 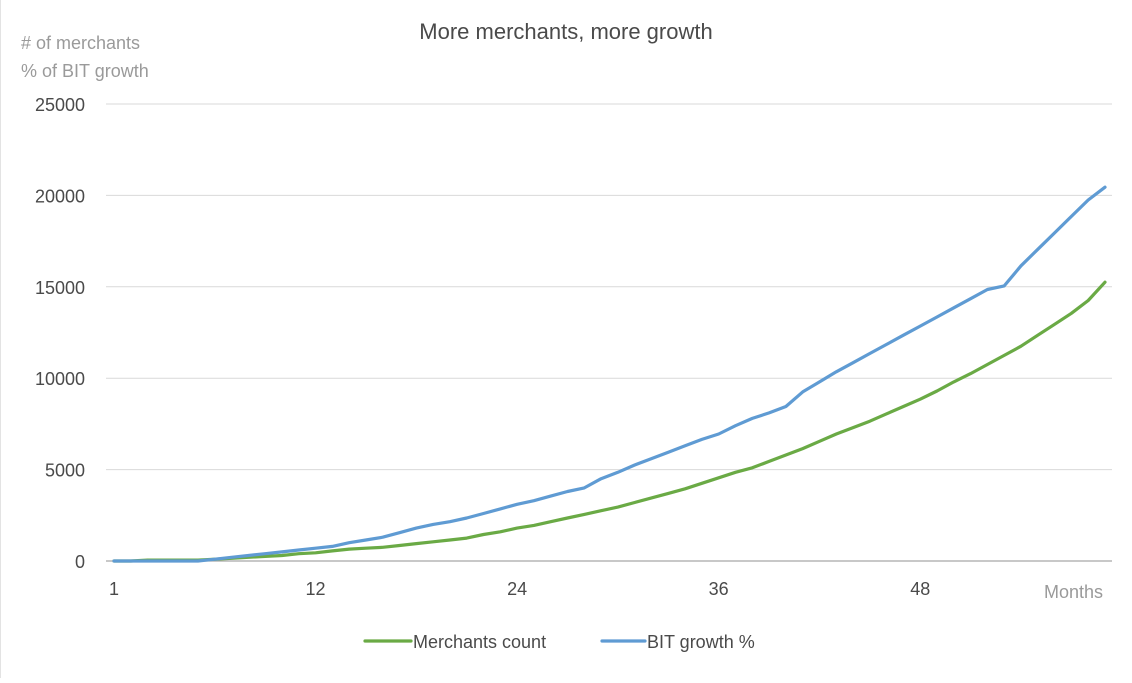 What do you see at coordinates (479, 642) in the screenshot?
I see `legend-label-merchants-count: Merchants count` at bounding box center [479, 642].